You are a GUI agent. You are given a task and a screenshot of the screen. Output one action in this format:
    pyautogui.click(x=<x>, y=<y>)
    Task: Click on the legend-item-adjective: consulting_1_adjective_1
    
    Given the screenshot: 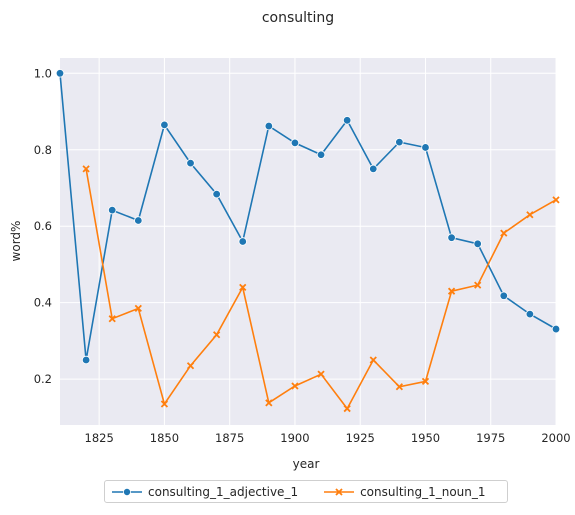 What is the action you would take?
    pyautogui.click(x=205, y=492)
    